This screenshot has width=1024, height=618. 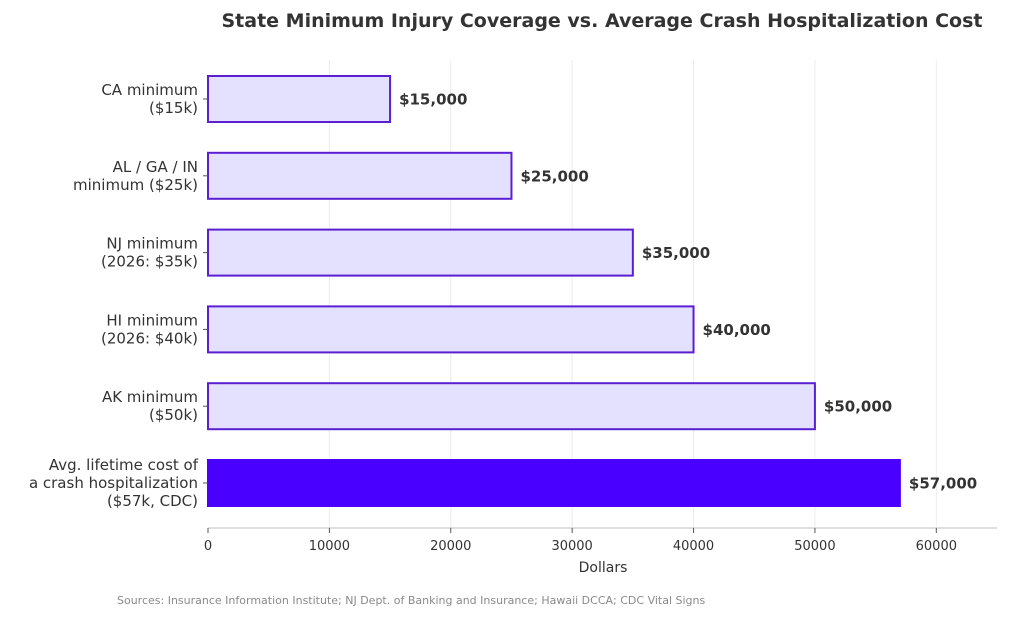 What do you see at coordinates (600, 540) in the screenshot?
I see `x-axis: 0 10000 20000 30000 40000 50000 60000` at bounding box center [600, 540].